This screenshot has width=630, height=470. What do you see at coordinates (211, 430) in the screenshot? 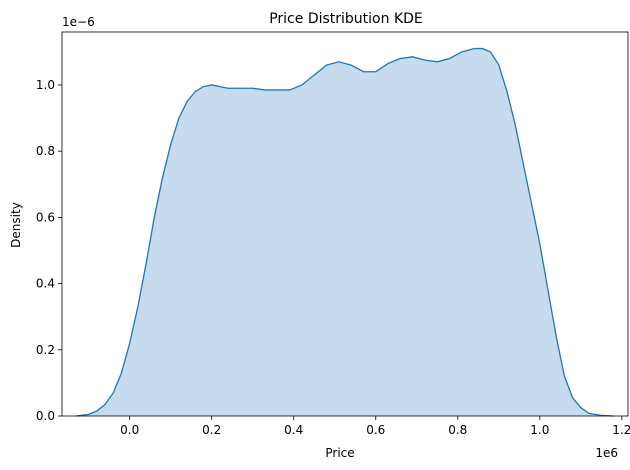
I see `x-tick-label: 0.2` at bounding box center [211, 430].